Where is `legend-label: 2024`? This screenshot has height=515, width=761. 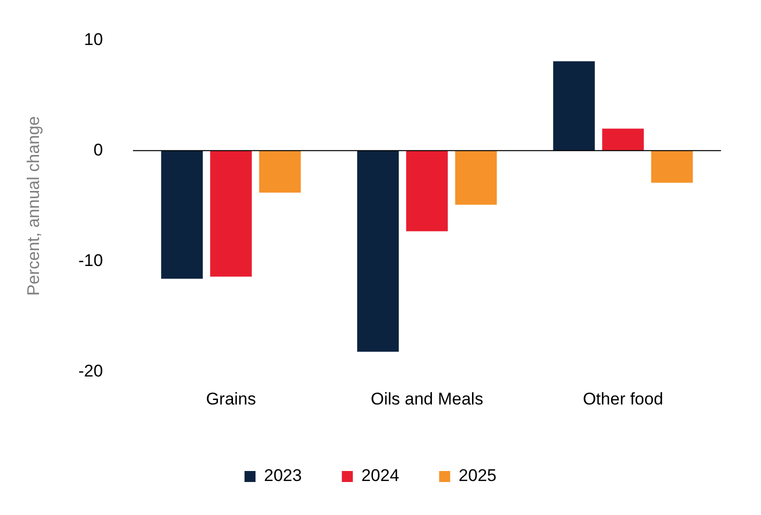 legend-label: 2024 is located at coordinates (380, 476).